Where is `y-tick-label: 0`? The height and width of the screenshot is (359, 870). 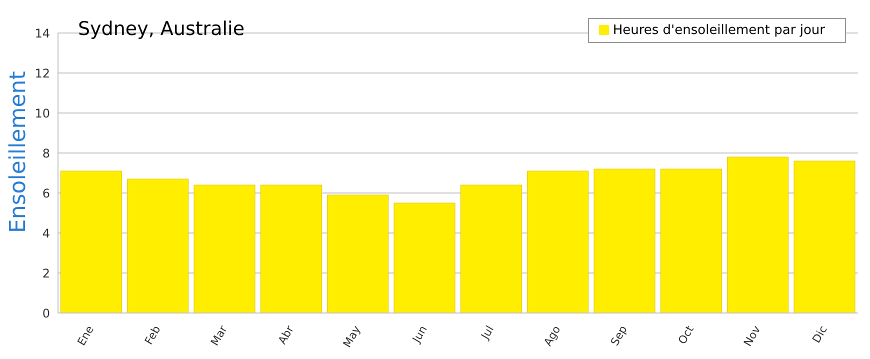
y-tick-label: 0 is located at coordinates (46, 313).